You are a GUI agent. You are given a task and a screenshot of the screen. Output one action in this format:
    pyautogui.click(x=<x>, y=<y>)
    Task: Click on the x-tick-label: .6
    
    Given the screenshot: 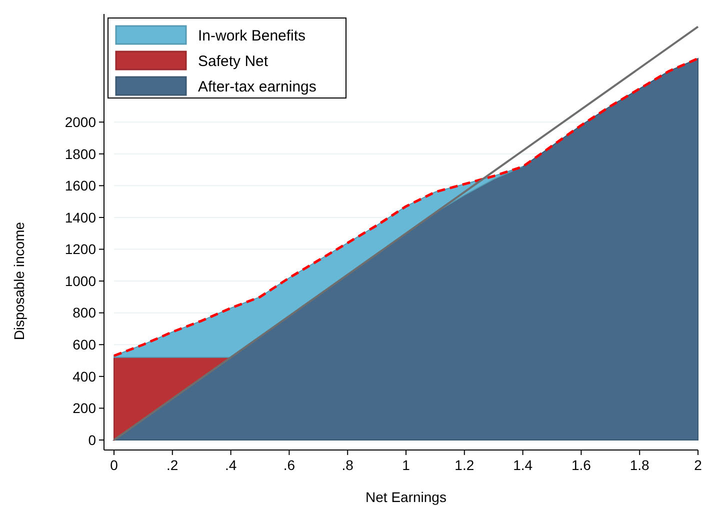 What is the action you would take?
    pyautogui.click(x=289, y=465)
    